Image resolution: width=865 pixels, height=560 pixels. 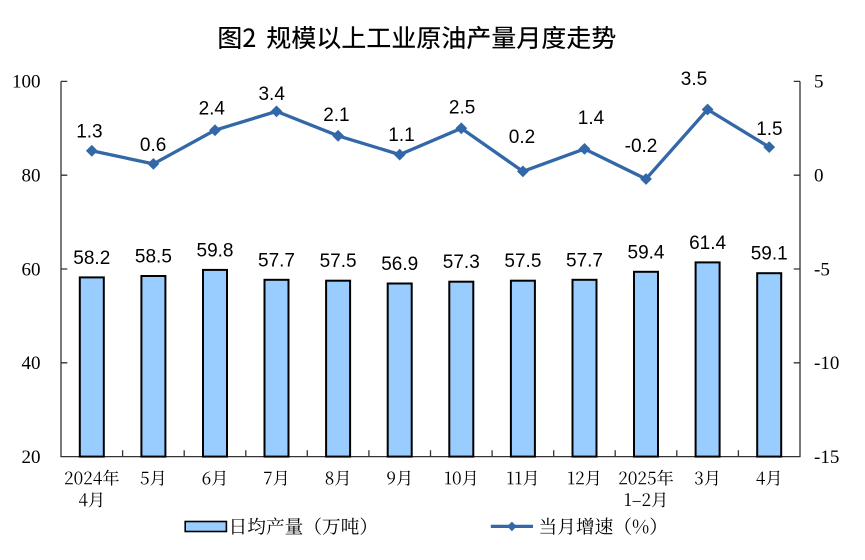 What do you see at coordinates (769, 254) in the screenshot?
I see `svg-text: 59.1` at bounding box center [769, 254].